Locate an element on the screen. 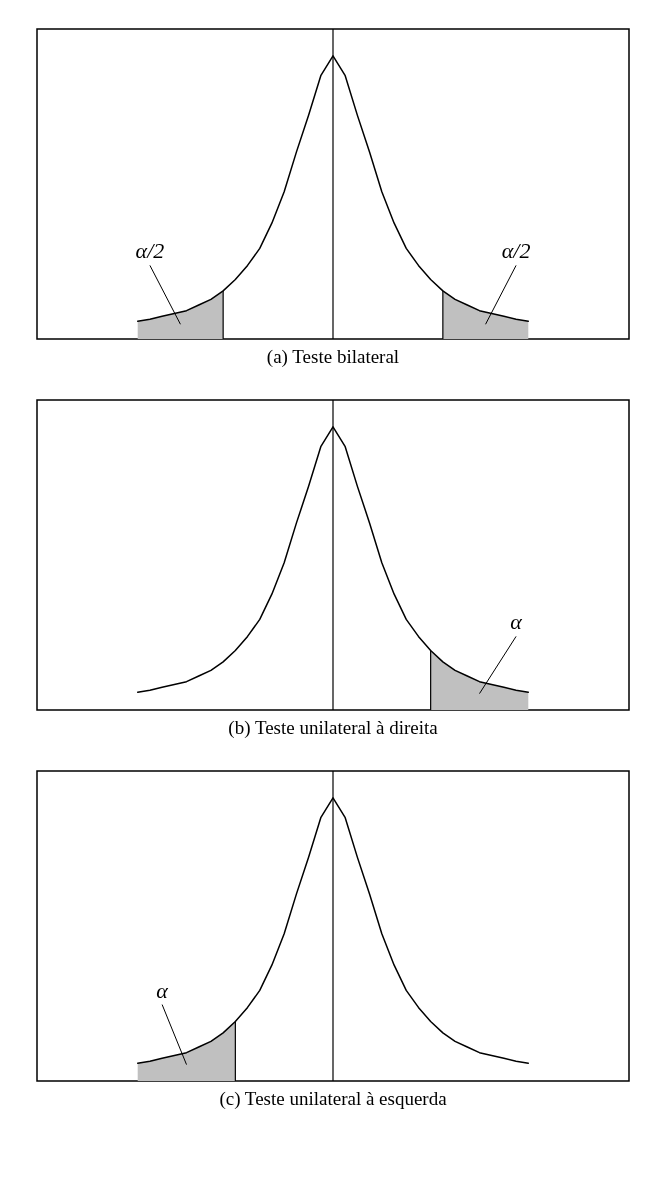 This screenshot has width=649, height=1182. text: (a) Teste bilateral is located at coordinates (333, 356).